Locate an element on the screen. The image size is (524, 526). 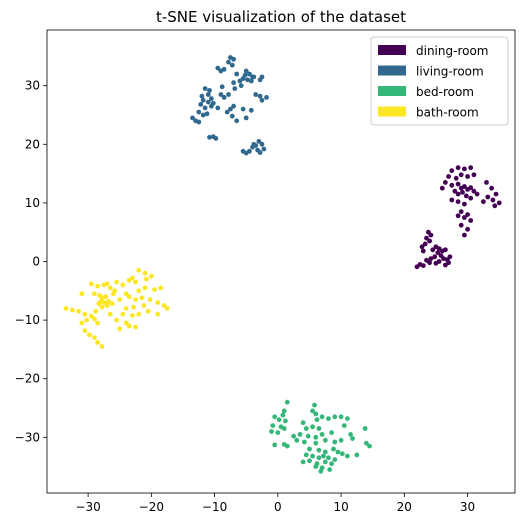
legend-swatch-bath-room is located at coordinates (392, 111).